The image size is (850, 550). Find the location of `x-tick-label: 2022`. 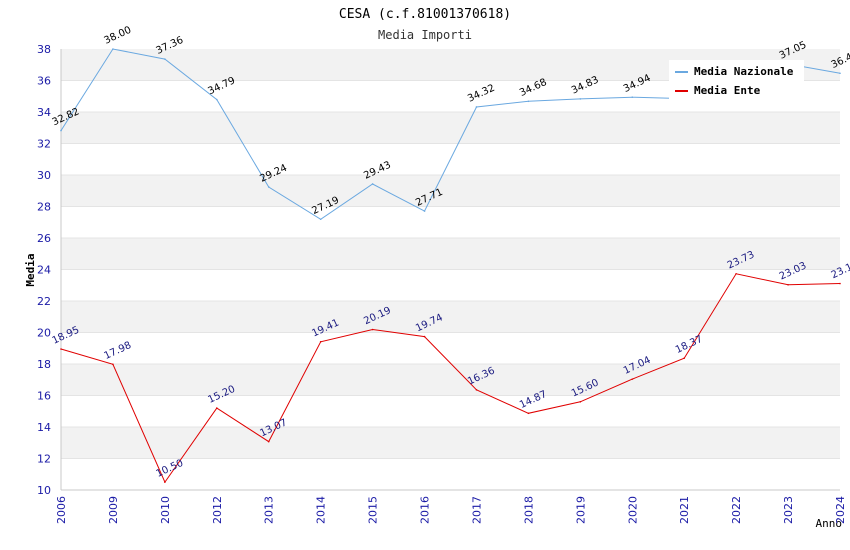

x-tick-label: 2022 is located at coordinates (736, 510).